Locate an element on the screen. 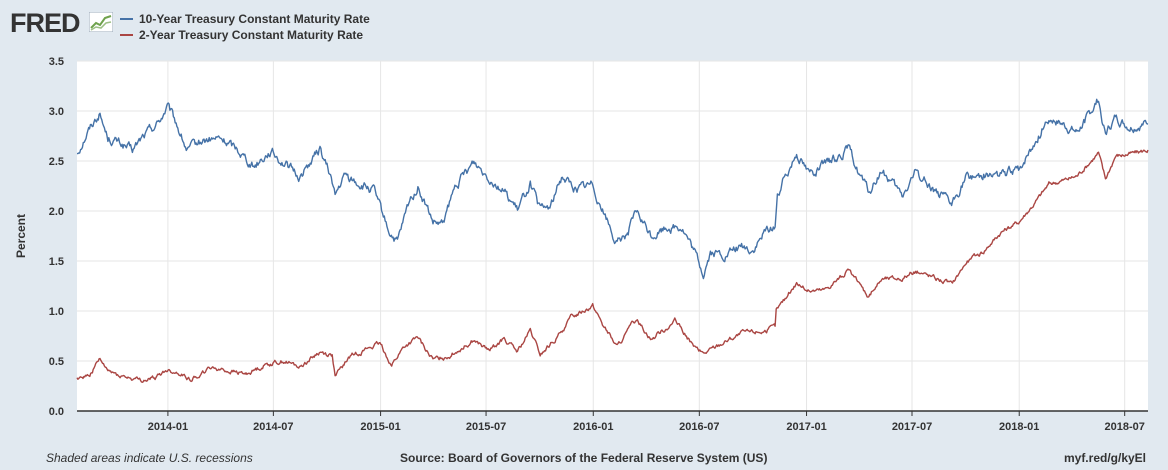  x-tick-label: 2018-07 is located at coordinates (1125, 427).